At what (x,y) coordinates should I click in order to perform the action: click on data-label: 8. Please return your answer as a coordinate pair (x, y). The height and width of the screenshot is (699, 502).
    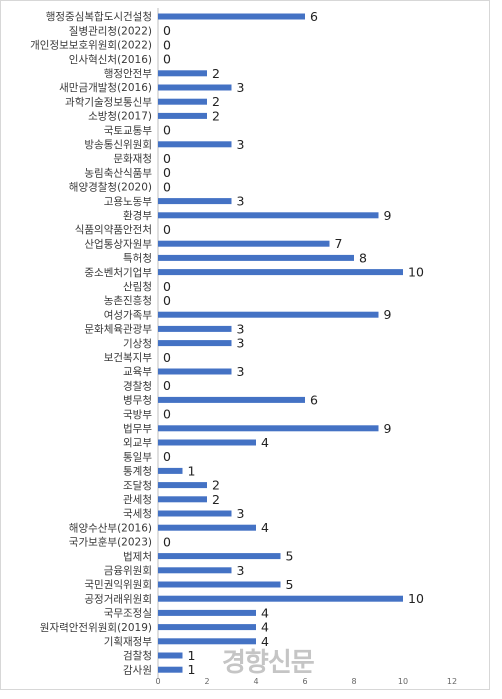
    Looking at the image, I should click on (363, 257).